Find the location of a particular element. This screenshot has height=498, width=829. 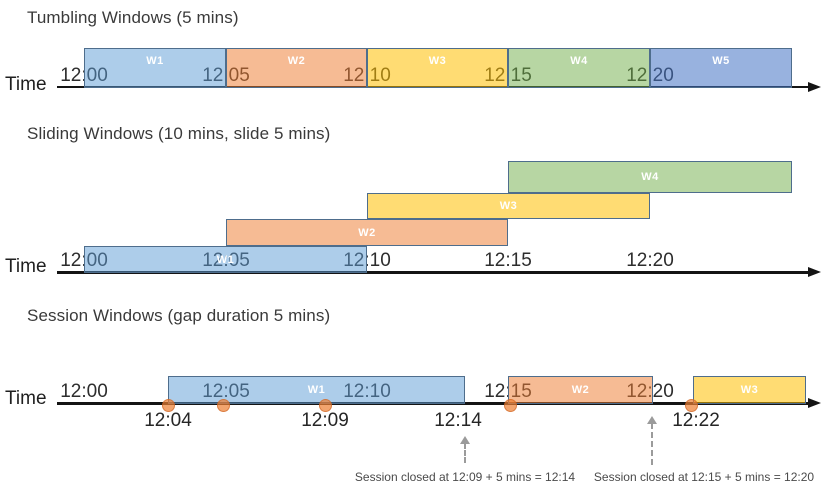

session-windows-time-label: Time is located at coordinates (26, 398).